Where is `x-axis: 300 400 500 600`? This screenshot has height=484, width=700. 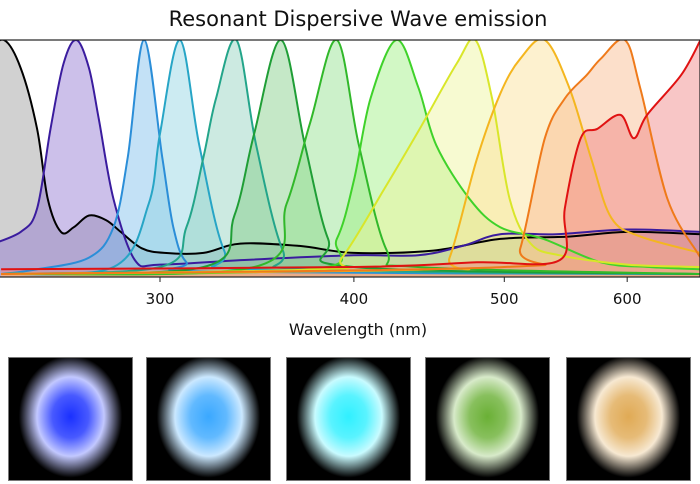
x-axis: 300 400 500 600 is located at coordinates (394, 292).